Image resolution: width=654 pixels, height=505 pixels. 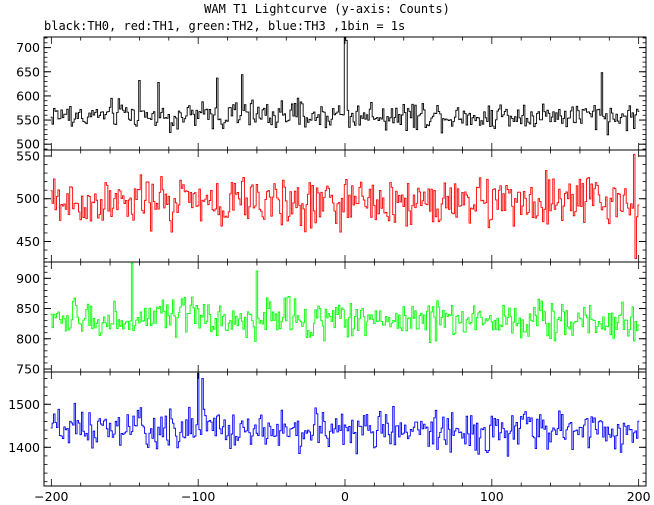 What do you see at coordinates (28, 241) in the screenshot?
I see `y-tick-label: 450` at bounding box center [28, 241].